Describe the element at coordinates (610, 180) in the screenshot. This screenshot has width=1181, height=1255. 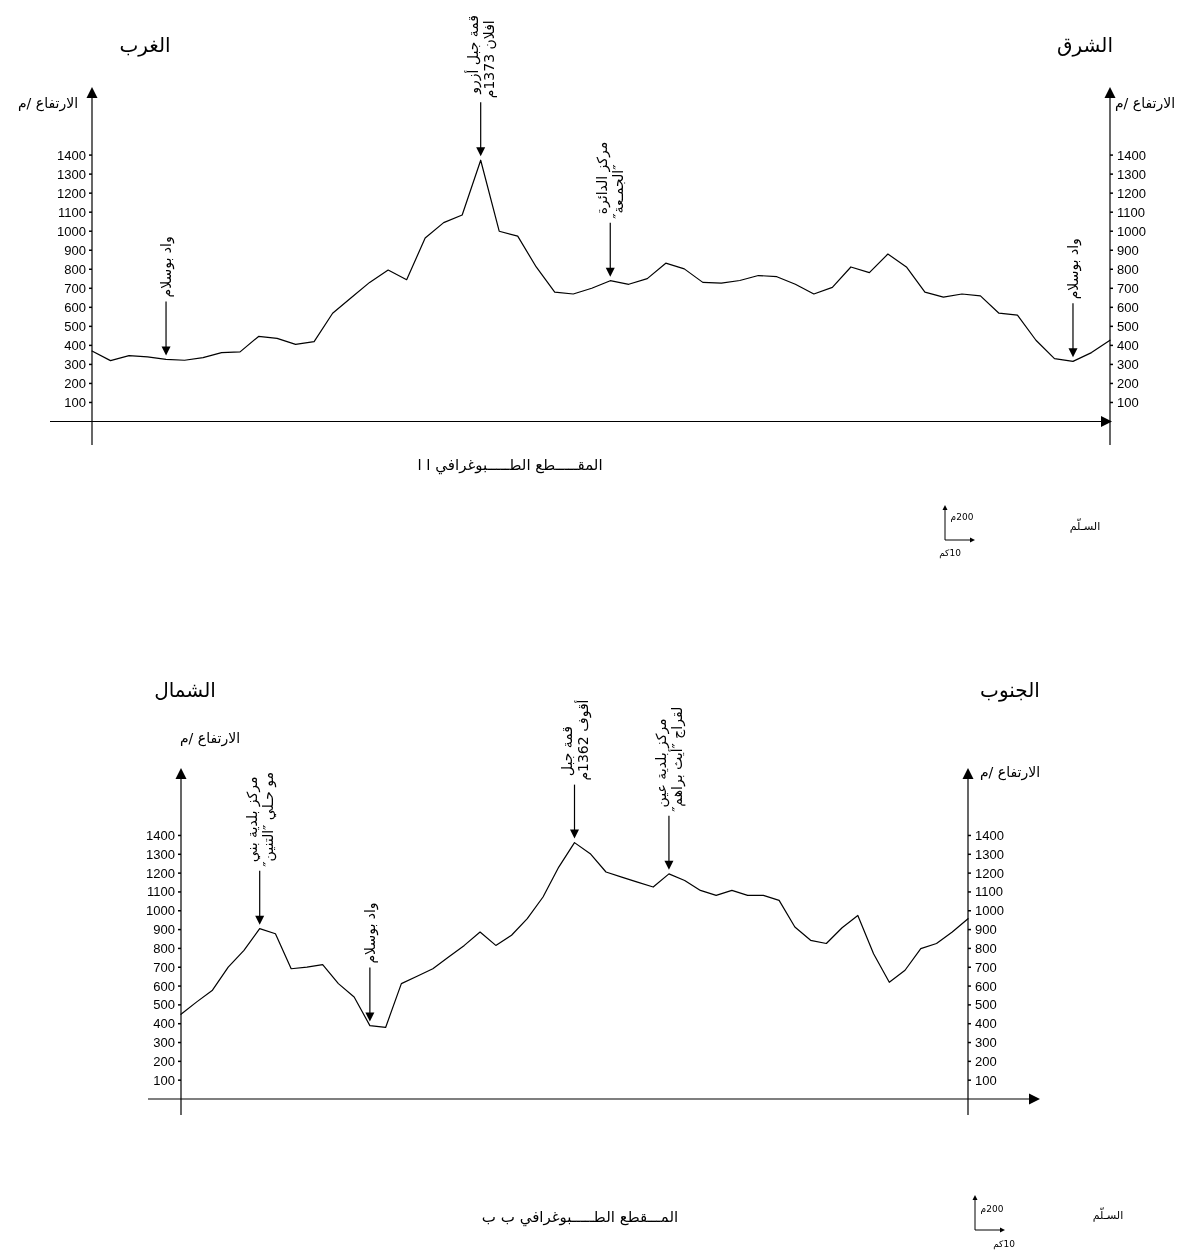
I see `annotation: مركز الدائرة ″الجمـعة″` at that location.